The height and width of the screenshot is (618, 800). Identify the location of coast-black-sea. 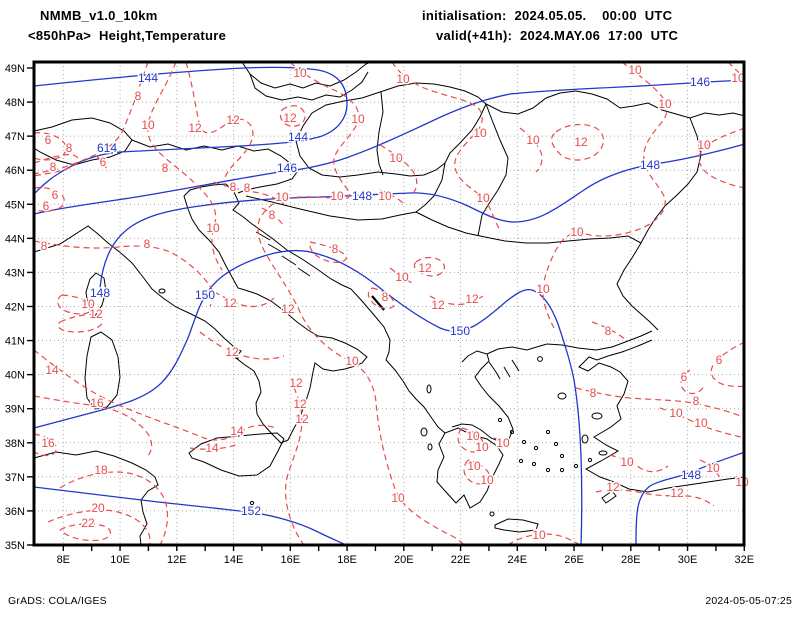
(659, 224).